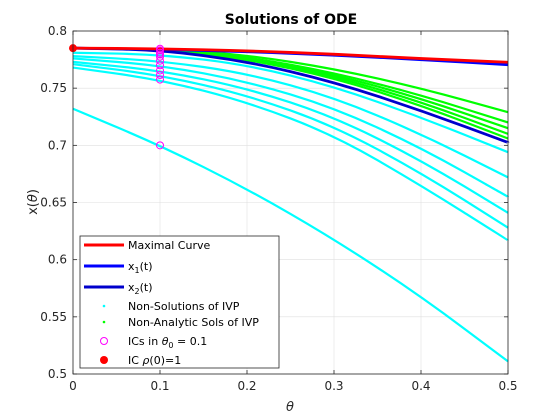 Image resolution: width=560 pixels, height=420 pixels. Describe the element at coordinates (333, 386) in the screenshot. I see `x-tick-label-3: 0.3` at that location.